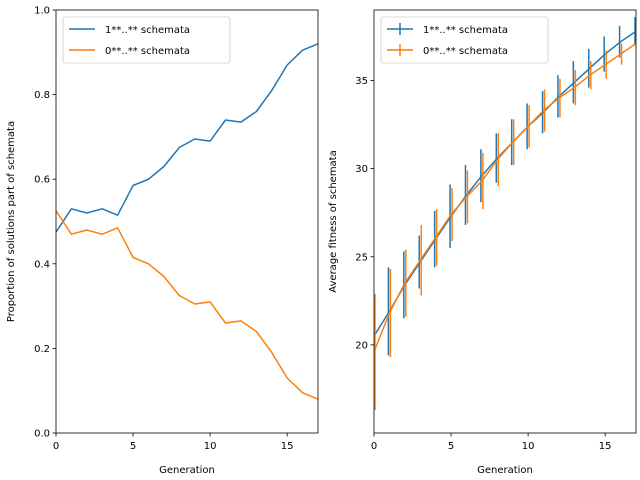 The image size is (640, 480). I want to click on y-tick-label: 0.6, so click(42, 180).